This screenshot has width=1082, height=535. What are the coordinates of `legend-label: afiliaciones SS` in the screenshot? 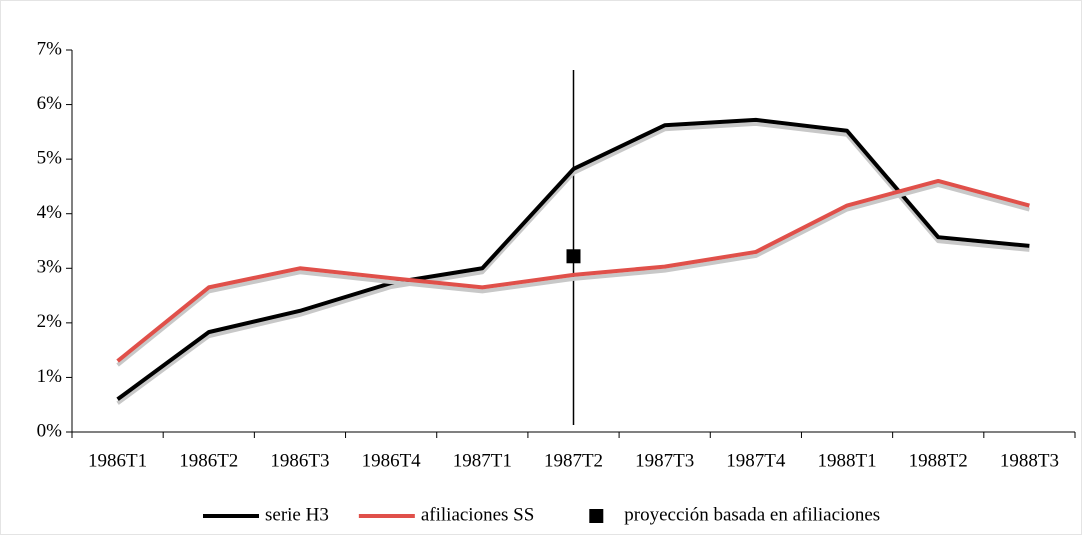 It's located at (477, 514).